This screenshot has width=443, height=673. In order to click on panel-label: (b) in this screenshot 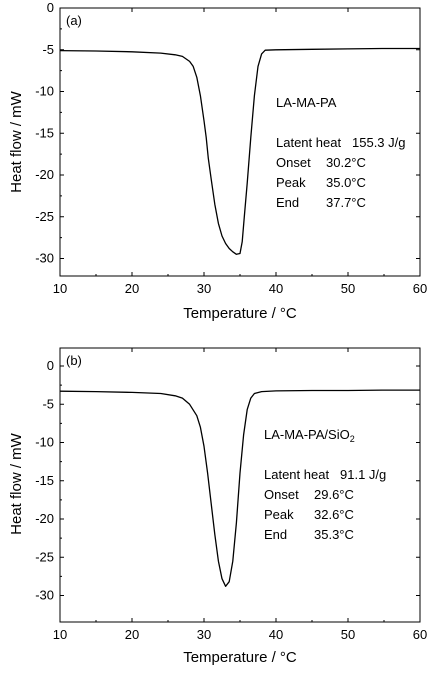, I will do `click(74, 360)`.